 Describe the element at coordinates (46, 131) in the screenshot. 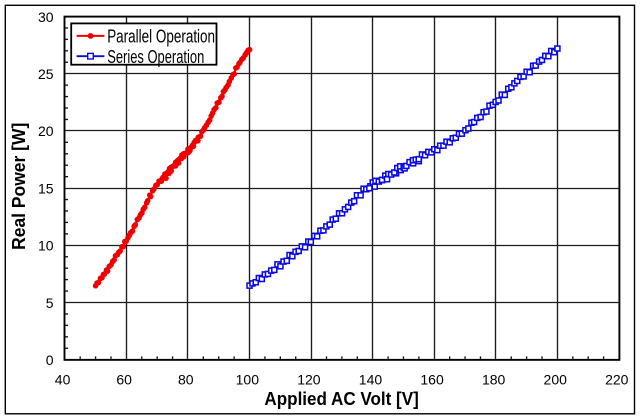

I see `svg-text: 20` at that location.